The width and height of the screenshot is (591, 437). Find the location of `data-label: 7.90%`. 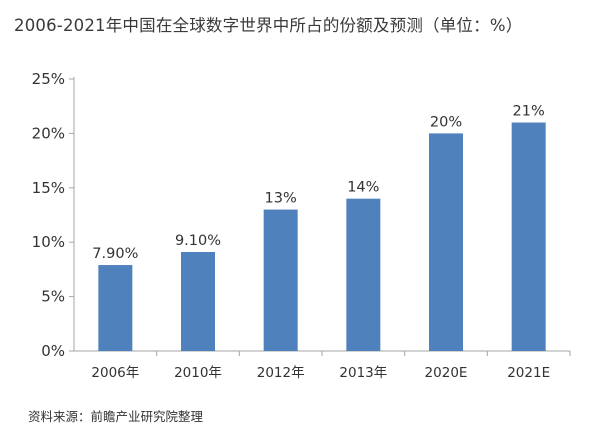

data-label: 7.90% is located at coordinates (115, 254).